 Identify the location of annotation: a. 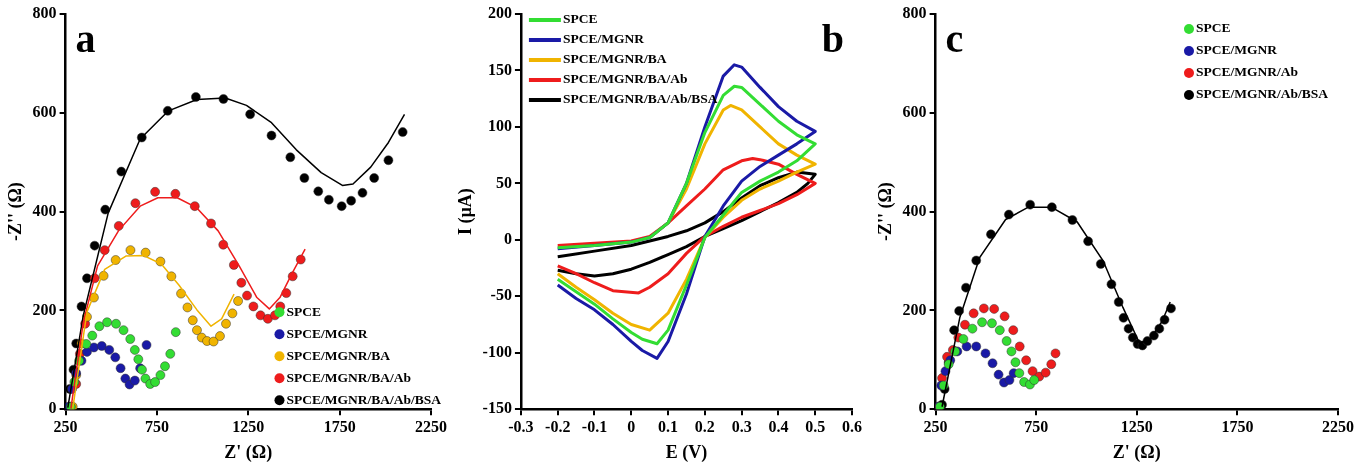
(85, 39).